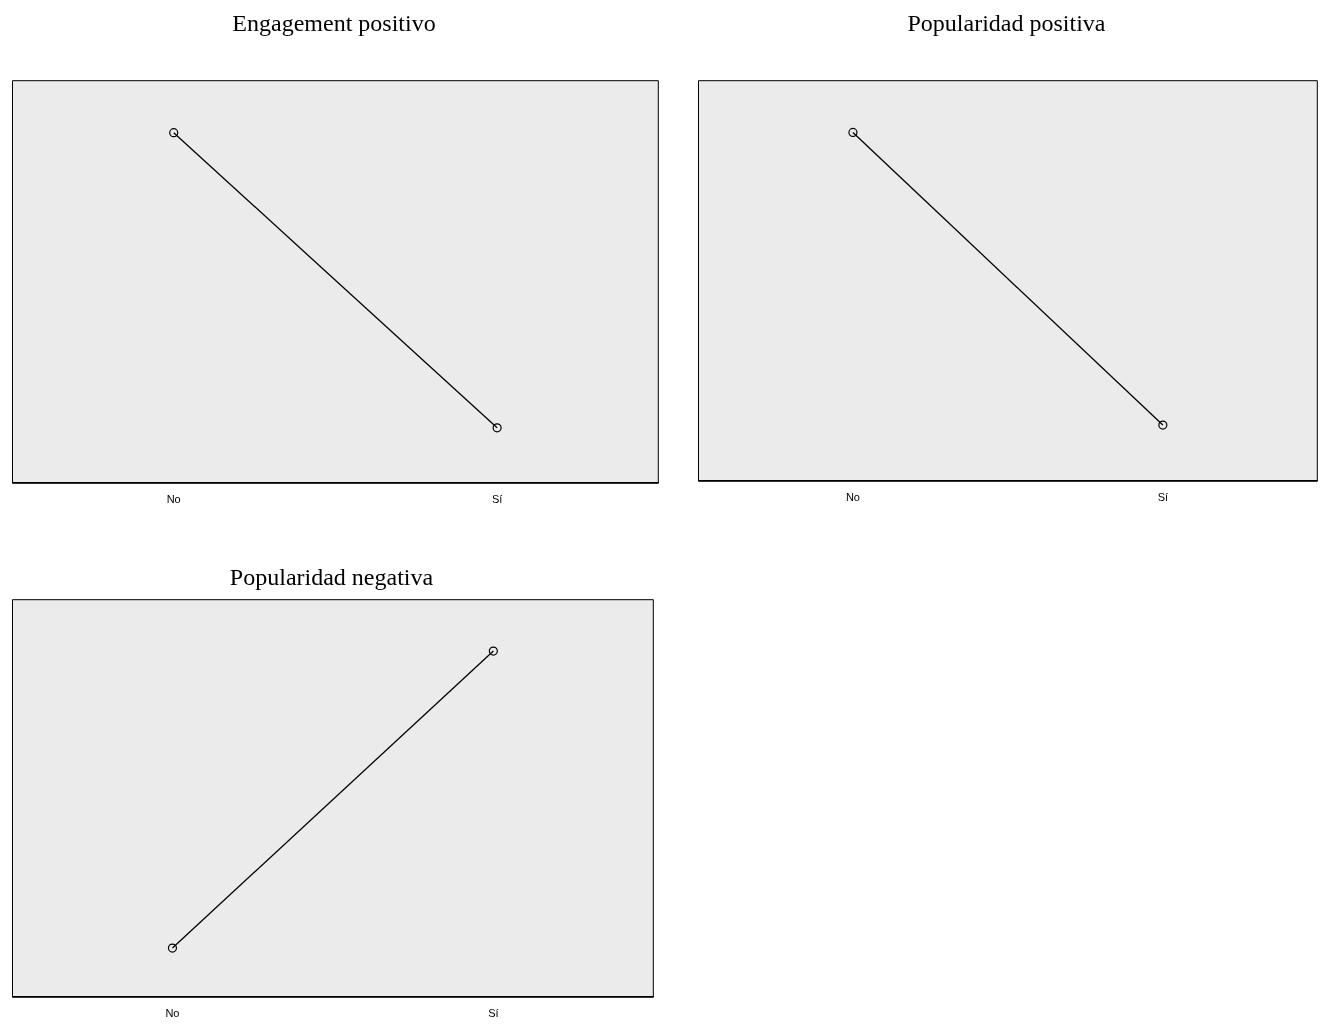 The height and width of the screenshot is (1032, 1323). I want to click on chart-title: Popularidad positiva, so click(1006, 23).